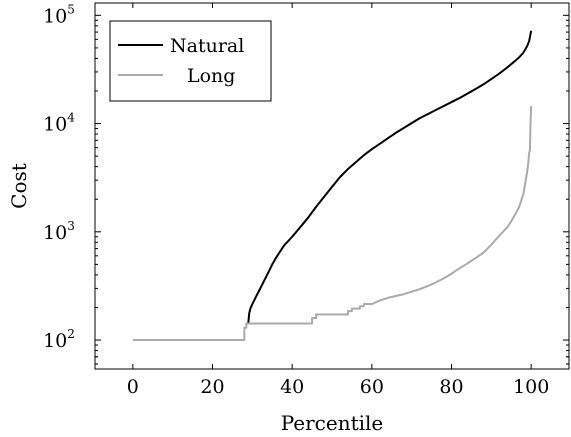 The image size is (571, 437). What do you see at coordinates (59, 14) in the screenshot?
I see `y-tick-label: 10⁵` at bounding box center [59, 14].